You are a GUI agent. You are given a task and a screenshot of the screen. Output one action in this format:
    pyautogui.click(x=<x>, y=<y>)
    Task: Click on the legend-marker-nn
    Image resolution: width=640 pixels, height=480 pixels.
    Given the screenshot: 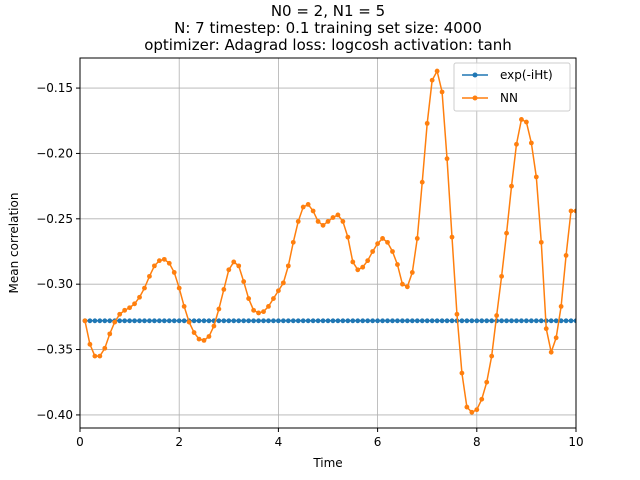 What is the action you would take?
    pyautogui.click(x=475, y=98)
    